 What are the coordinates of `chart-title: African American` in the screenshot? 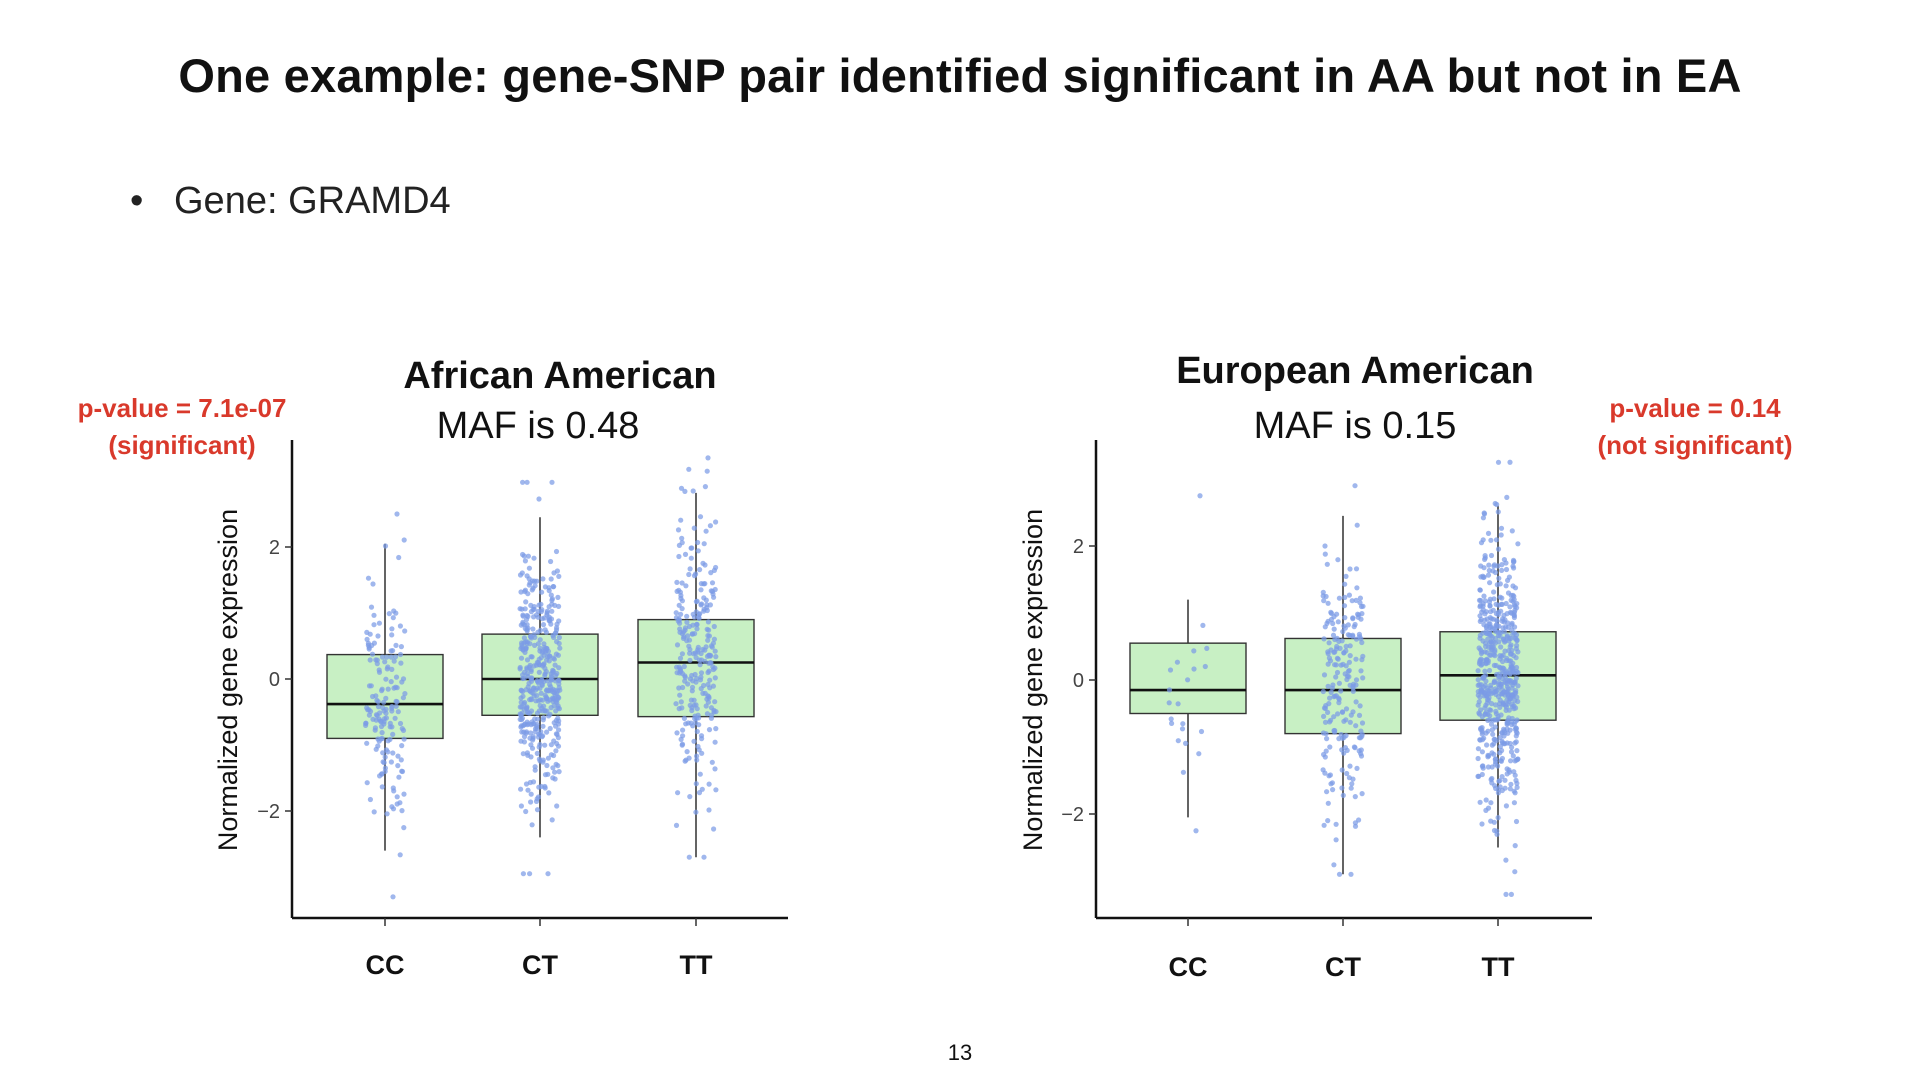 It's located at (559, 376).